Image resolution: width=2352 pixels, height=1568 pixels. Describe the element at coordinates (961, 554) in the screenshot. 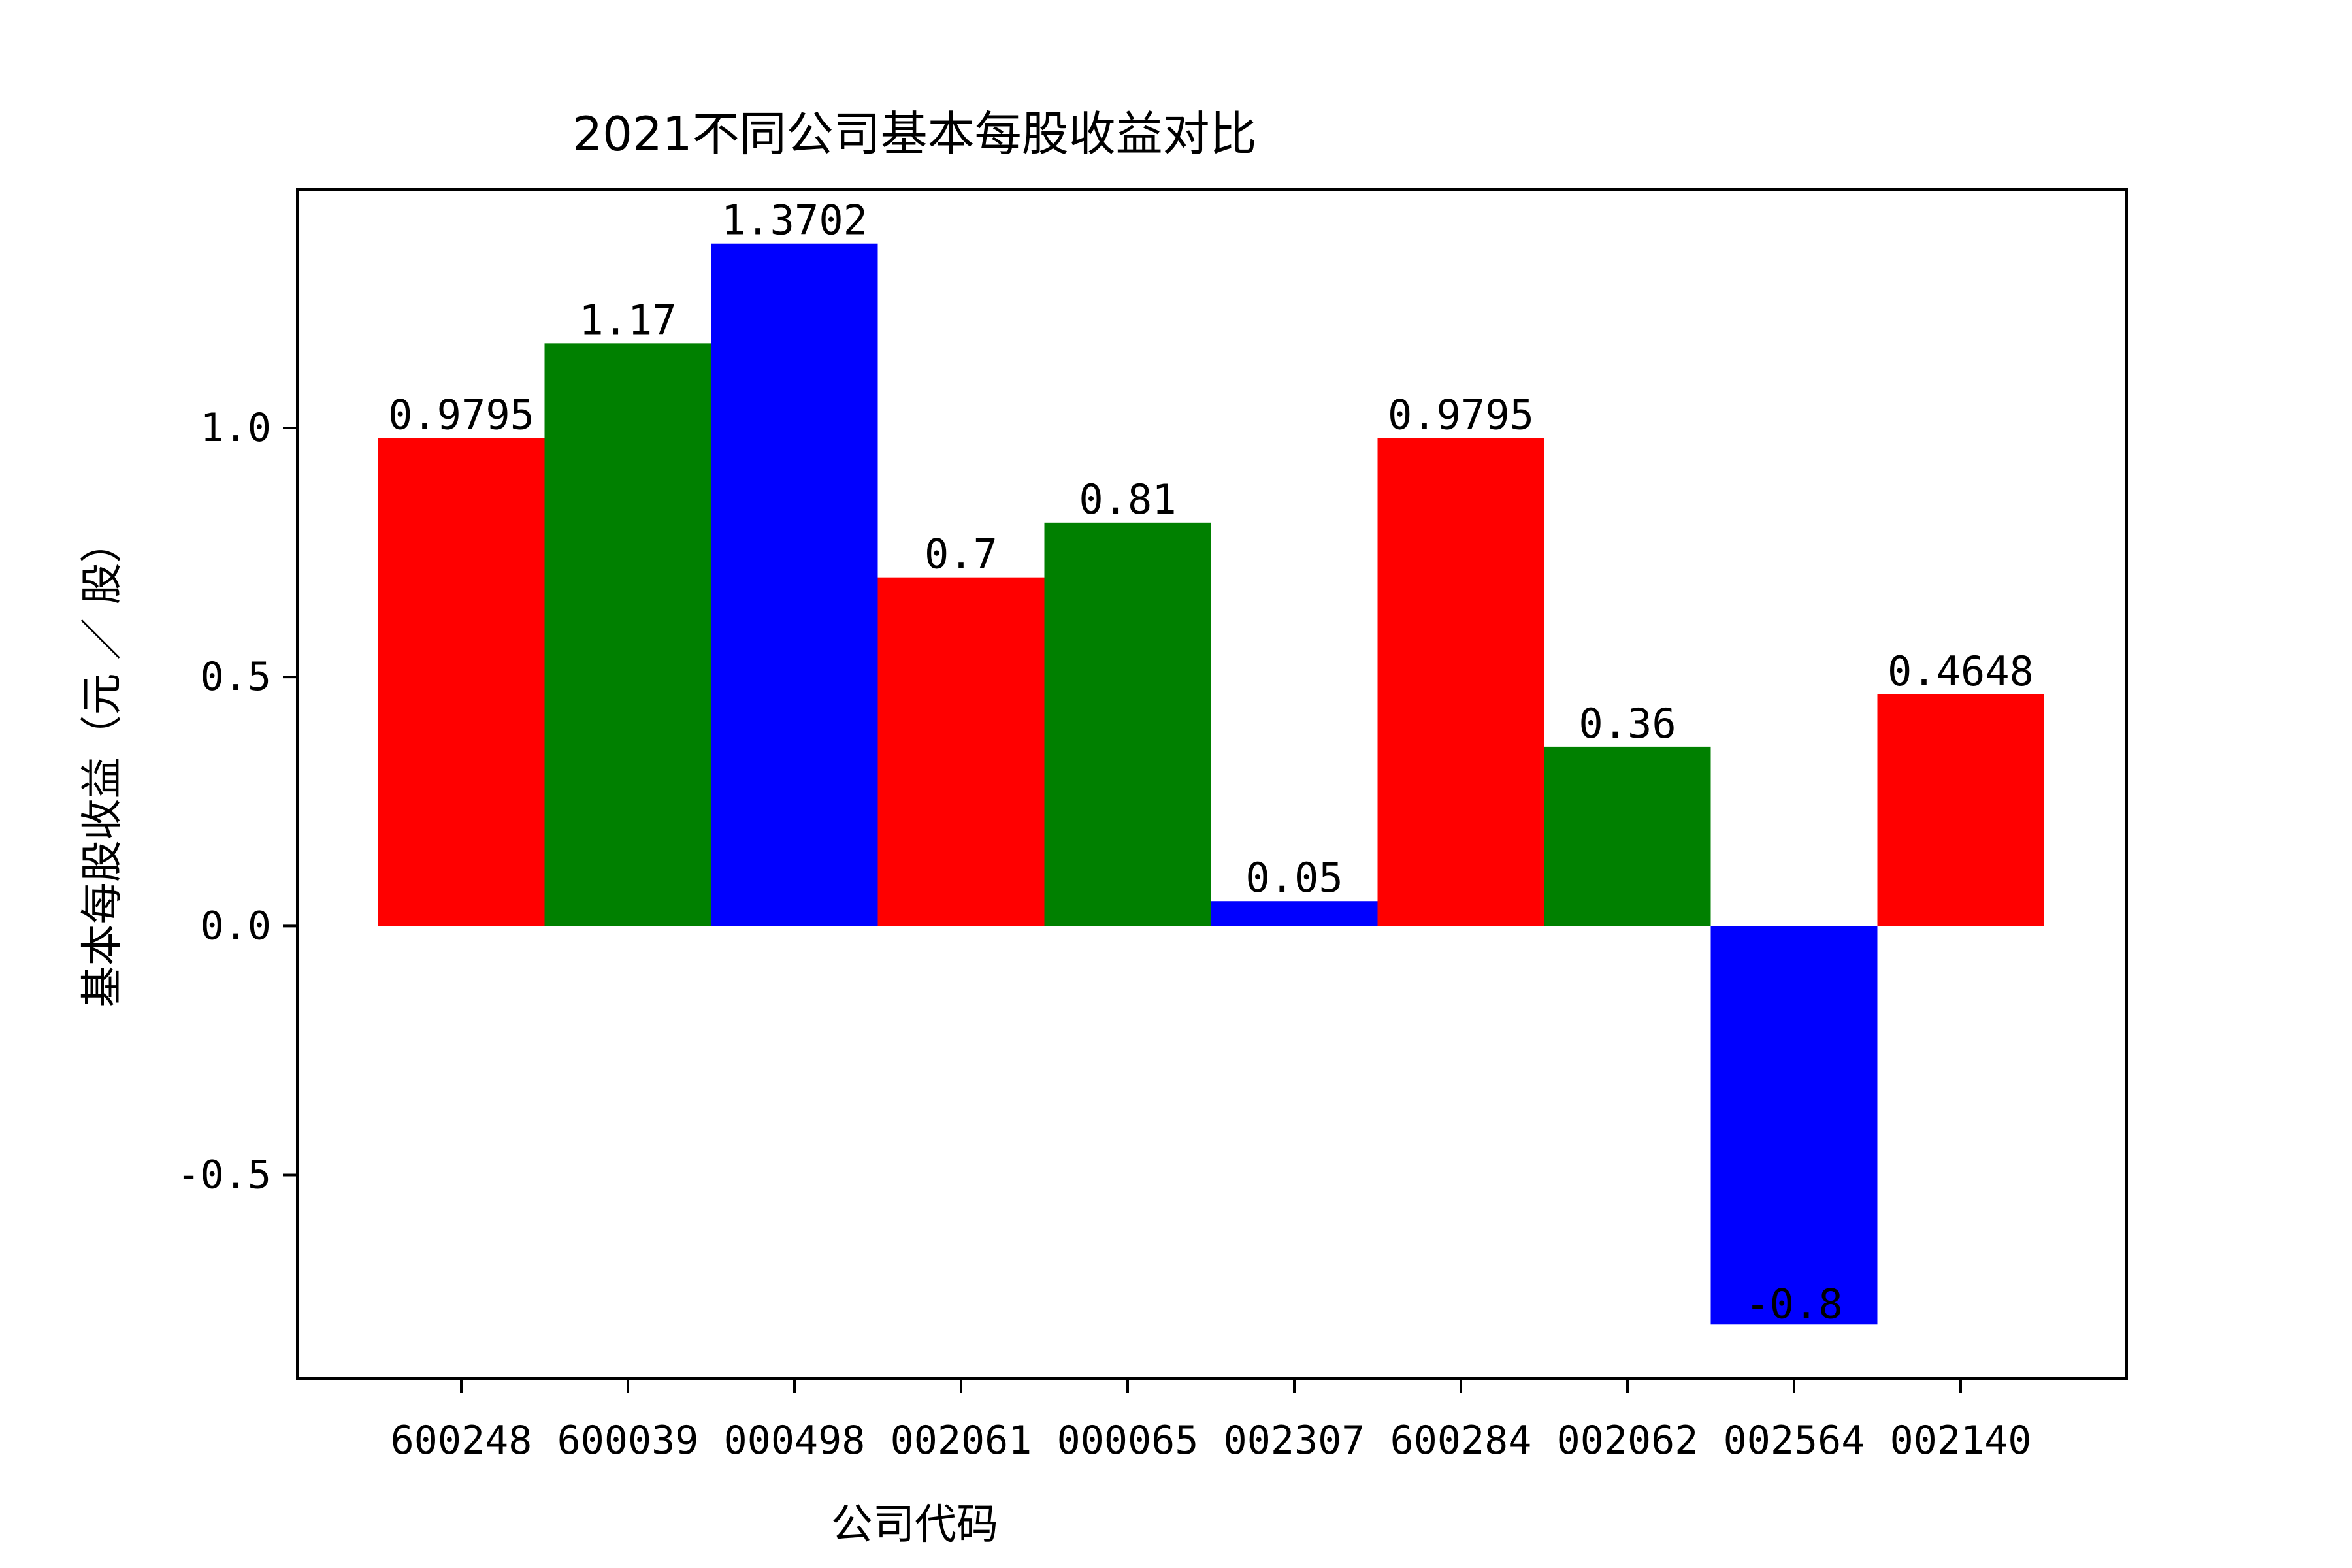

I see `data-label-002061: 0.7` at that location.